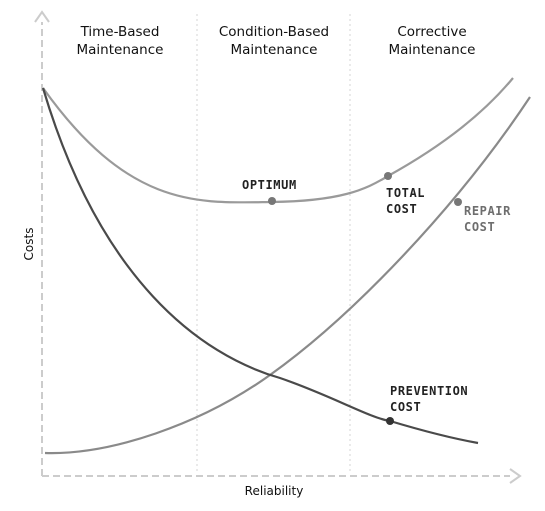 This screenshot has width=545, height=511. I want to click on repair-cost-marker, so click(458, 202).